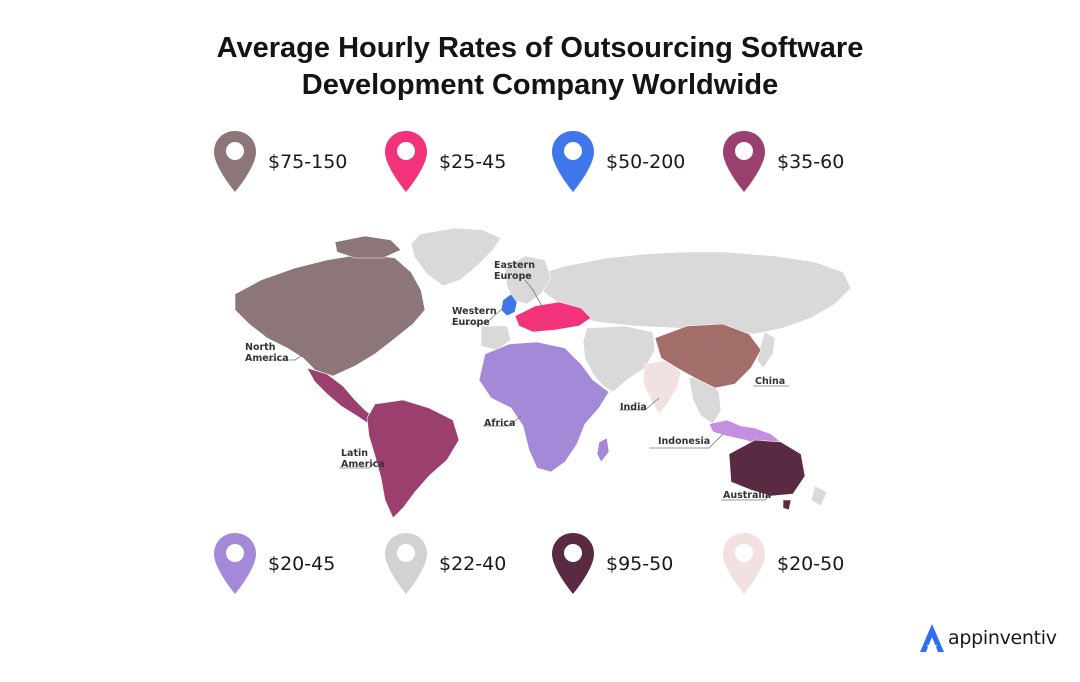 This screenshot has width=1080, height=682. Describe the element at coordinates (363, 464) in the screenshot. I see `latin-america-label-2: America` at that location.